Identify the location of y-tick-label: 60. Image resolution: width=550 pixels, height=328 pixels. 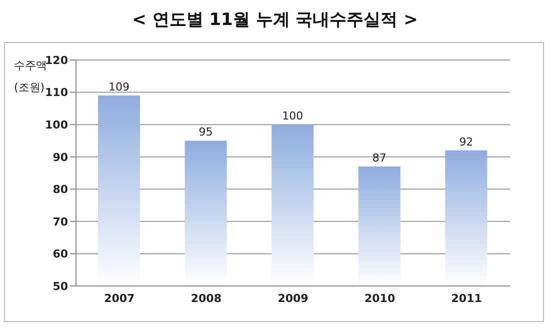
(60, 254).